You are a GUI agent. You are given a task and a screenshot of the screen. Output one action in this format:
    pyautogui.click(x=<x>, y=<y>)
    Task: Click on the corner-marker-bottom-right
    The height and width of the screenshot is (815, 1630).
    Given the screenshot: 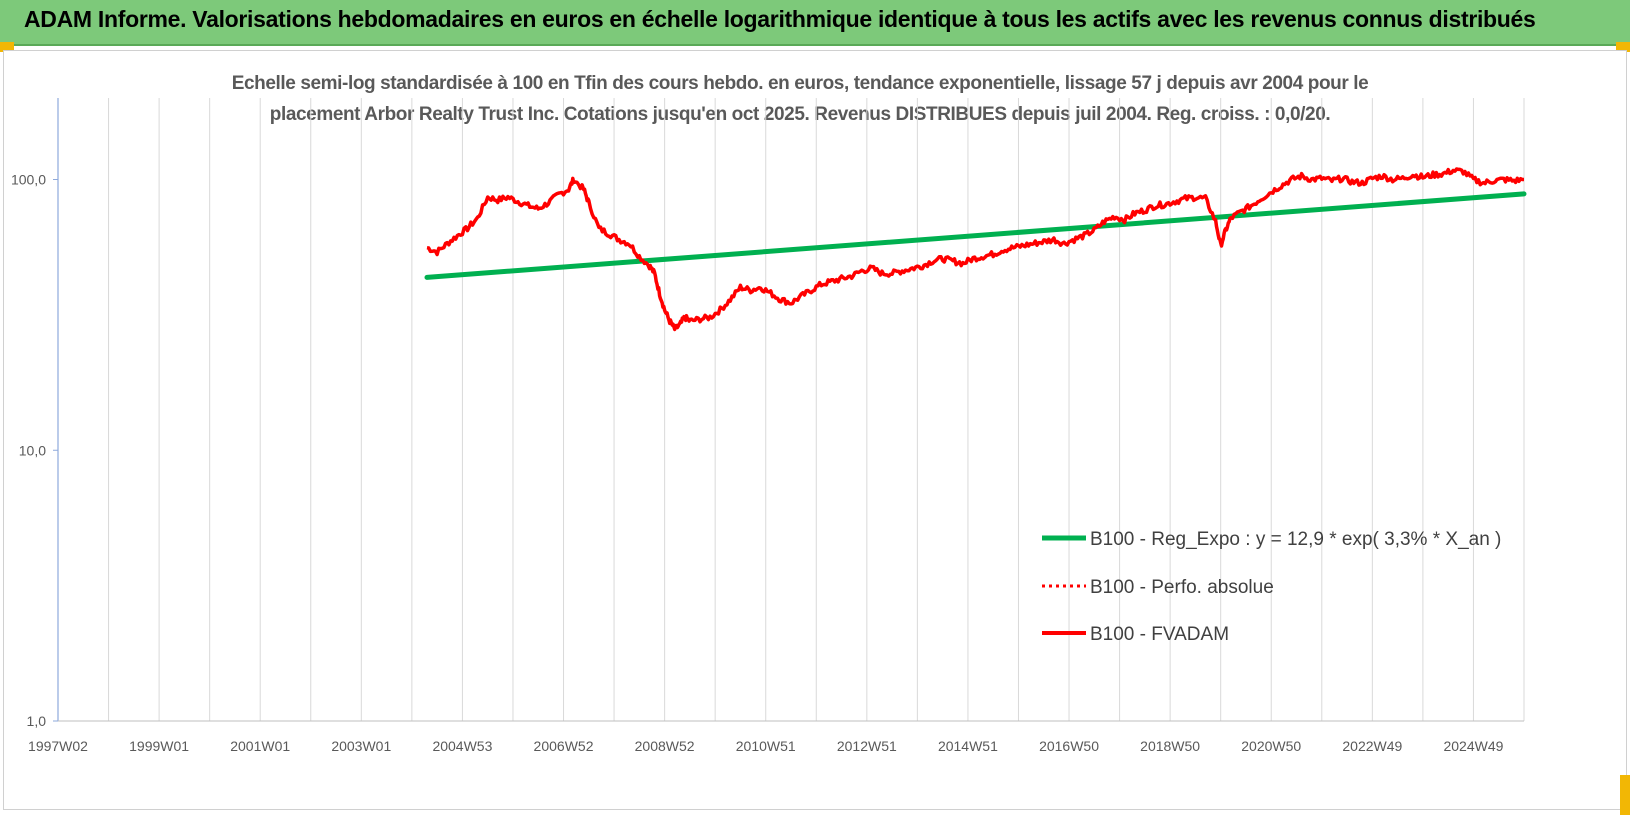 What is the action you would take?
    pyautogui.click(x=1625, y=795)
    